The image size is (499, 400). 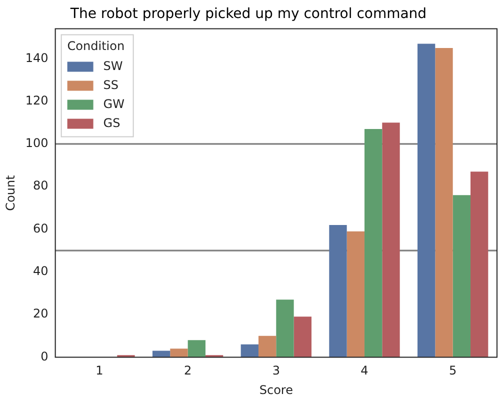 What do you see at coordinates (36, 143) in the screenshot?
I see `y-tick-label: 100` at bounding box center [36, 143].